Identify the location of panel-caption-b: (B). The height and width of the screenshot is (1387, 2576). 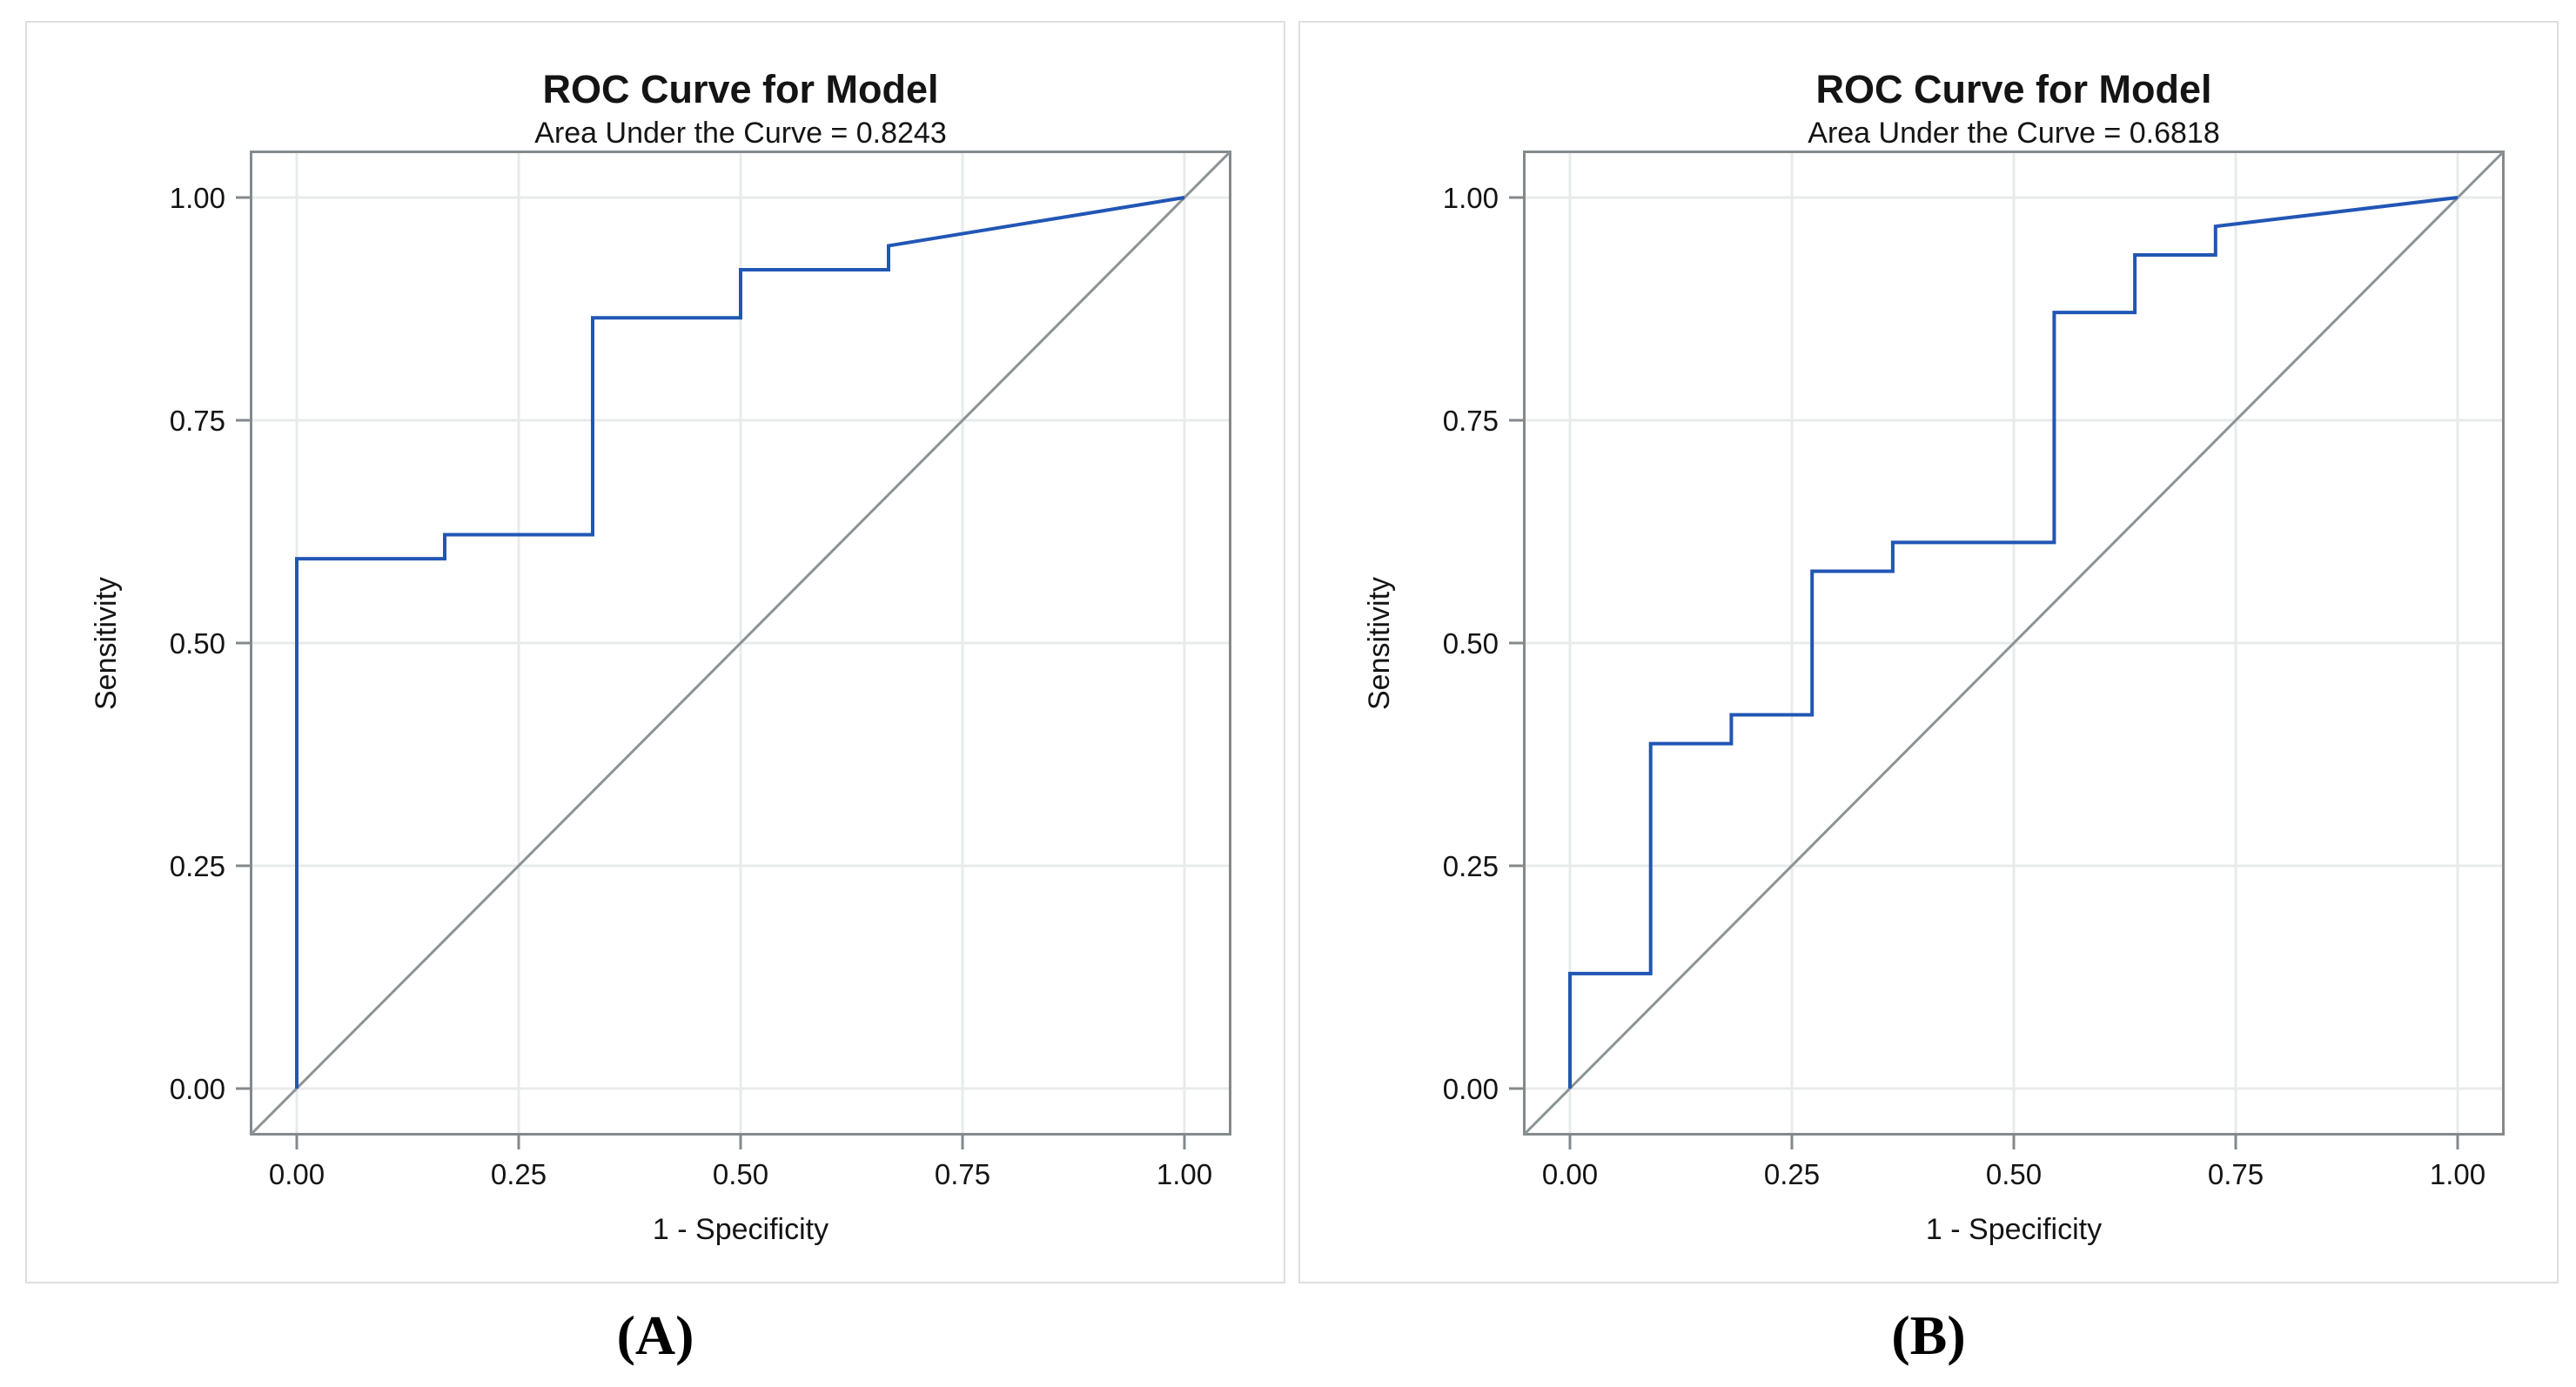
(1929, 1335).